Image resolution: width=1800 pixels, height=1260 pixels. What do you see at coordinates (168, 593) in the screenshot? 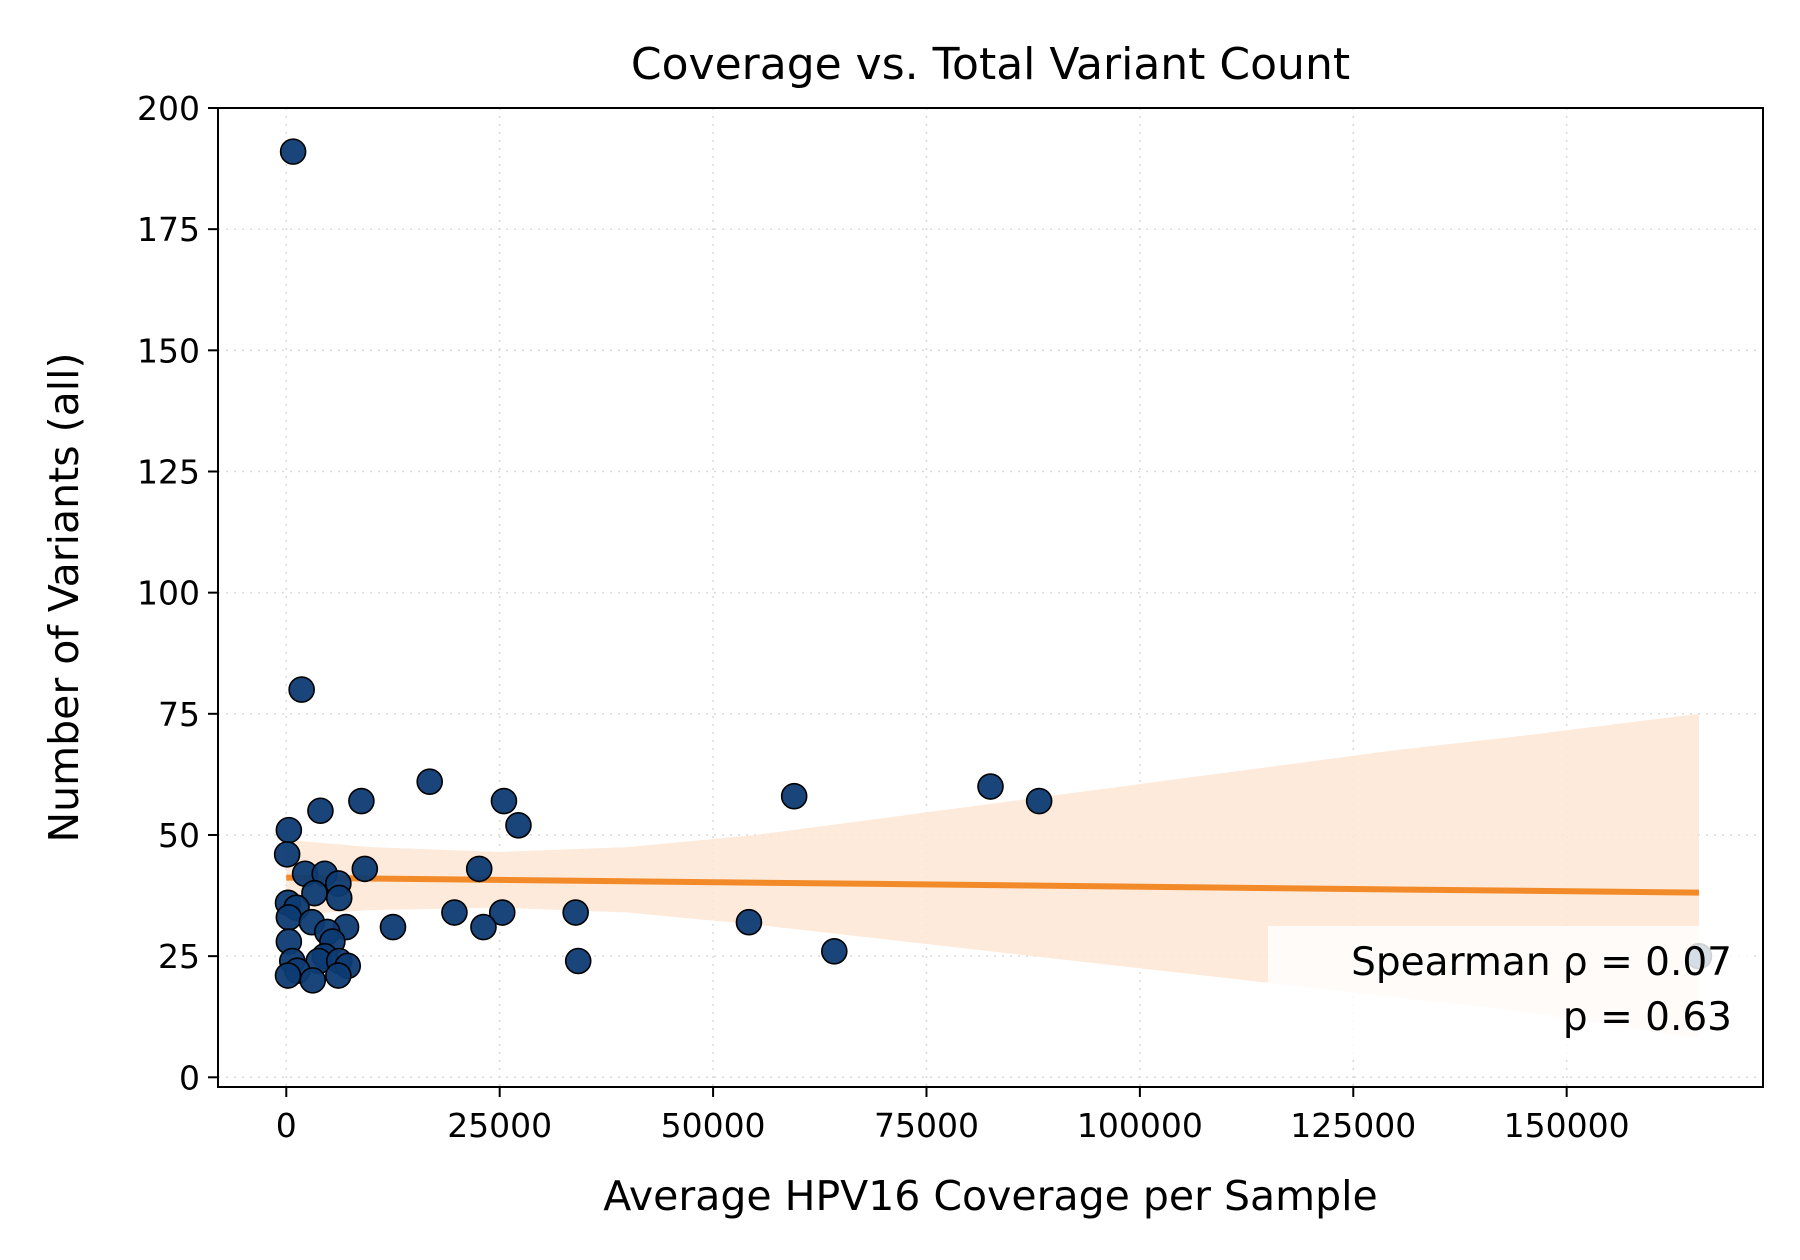
I see `y-tick-label: 100` at bounding box center [168, 593].